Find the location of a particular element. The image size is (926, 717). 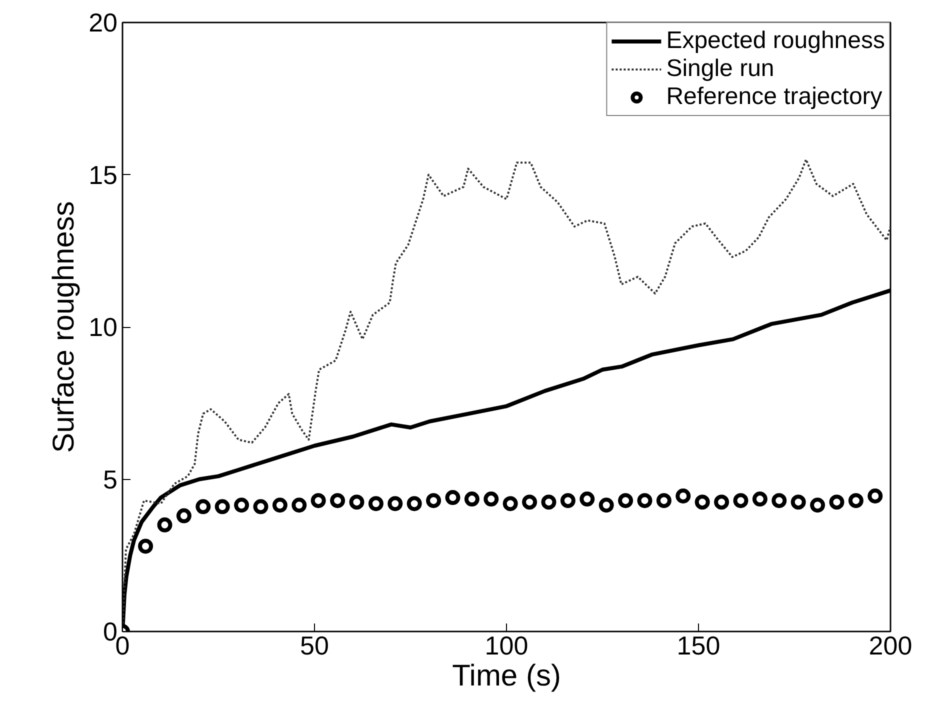

legend-label: Reference trajectory is located at coordinates (774, 97).